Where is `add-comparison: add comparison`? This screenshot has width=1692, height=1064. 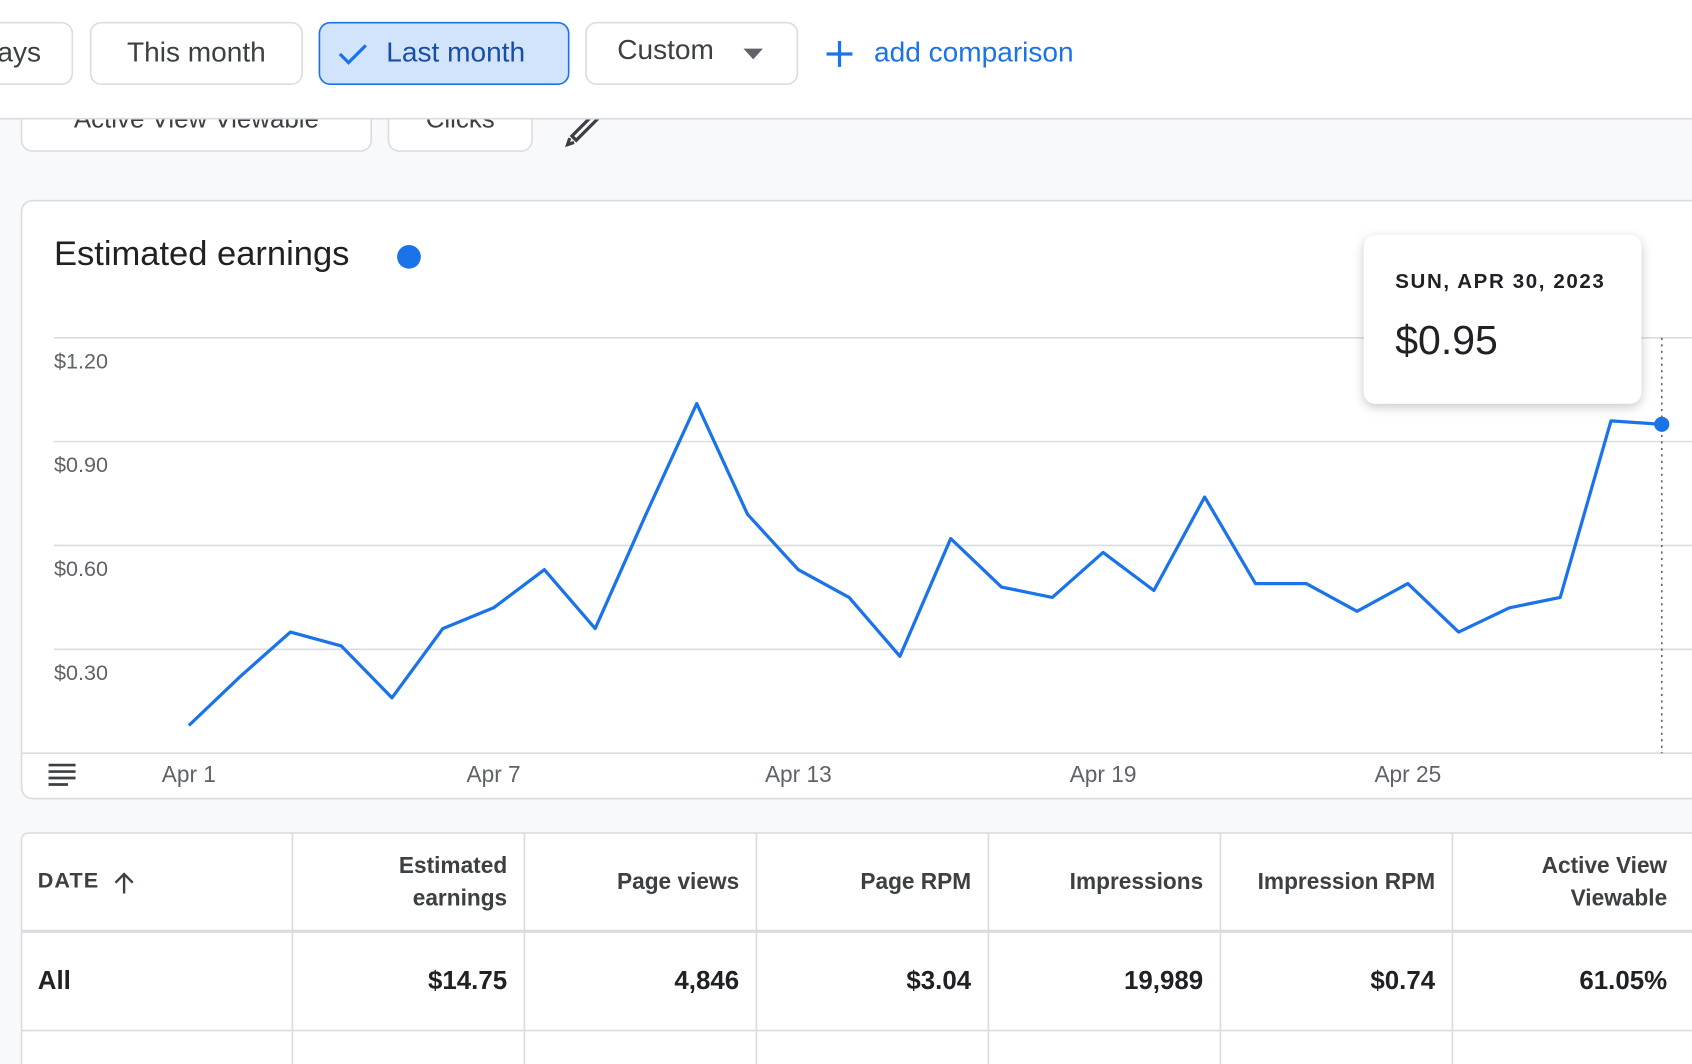 add-comparison: add comparison is located at coordinates (974, 51).